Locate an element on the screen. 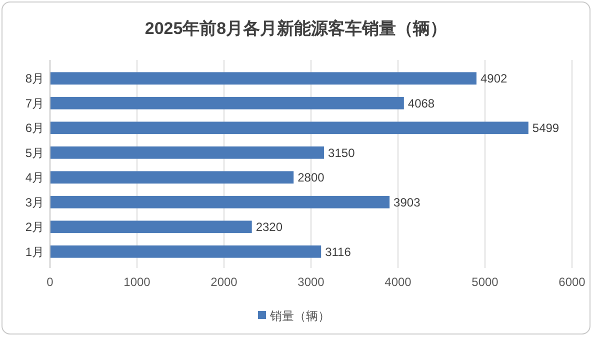 Image resolution: width=600 pixels, height=344 pixels. y-tick-label: 6月 is located at coordinates (34, 128).